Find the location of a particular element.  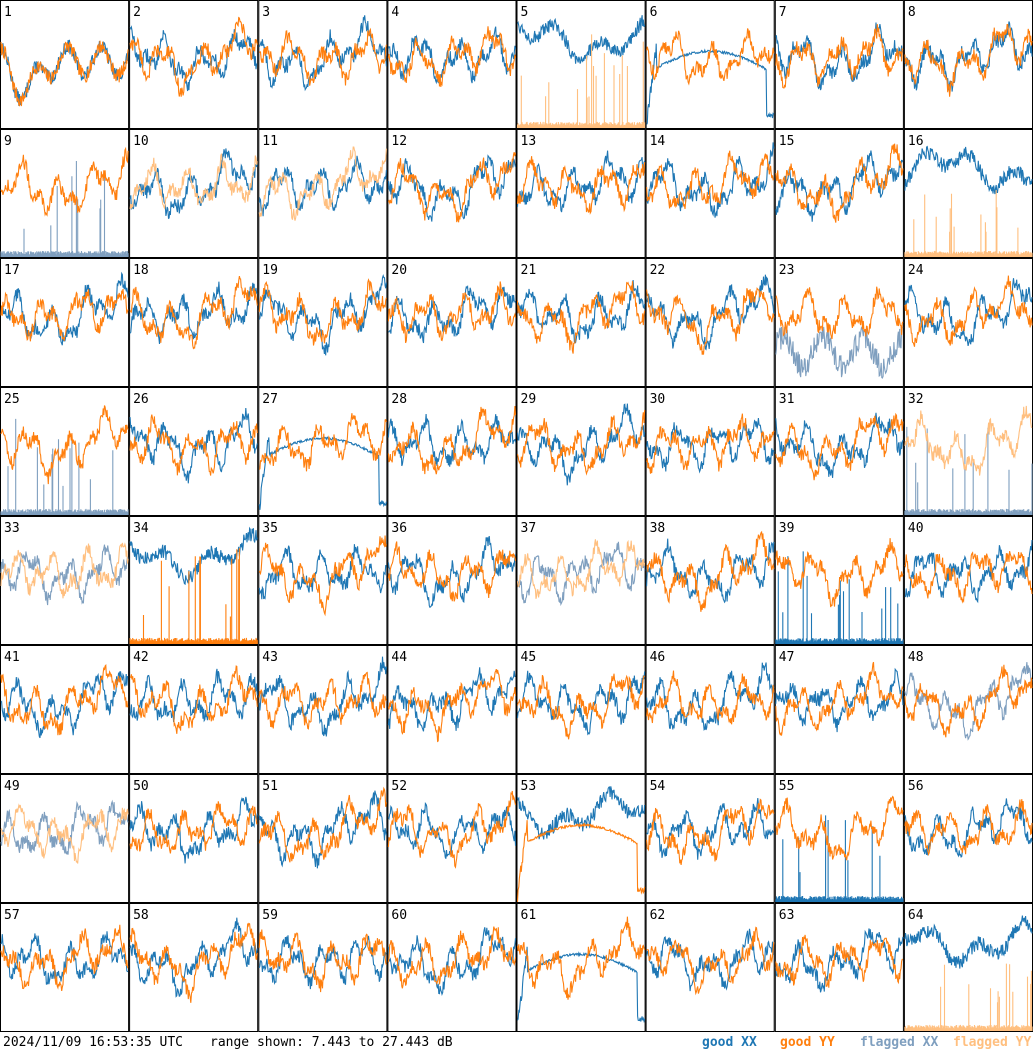

panel-label: 1 is located at coordinates (8, 12).